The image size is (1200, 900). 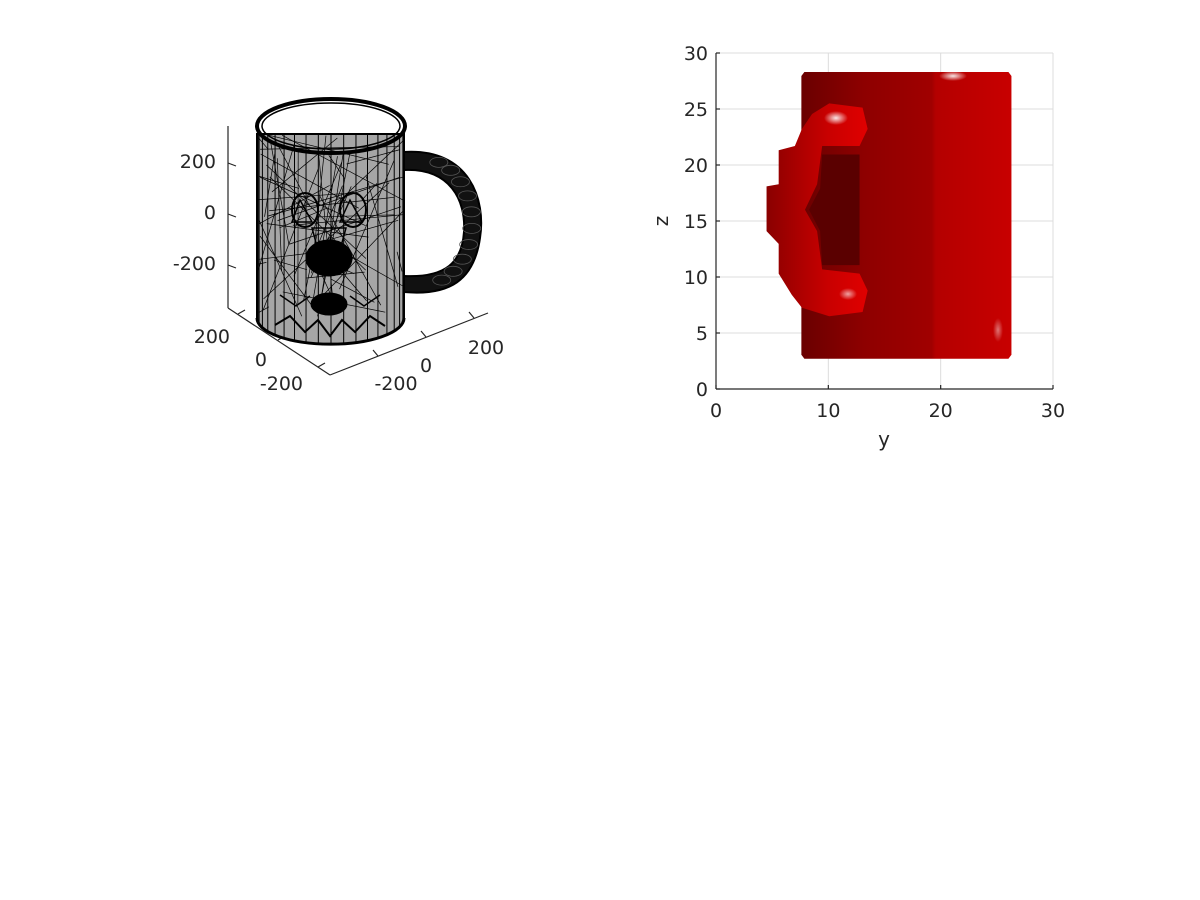 I want to click on left-y-tick-label-2: 0, so click(x=261, y=360).